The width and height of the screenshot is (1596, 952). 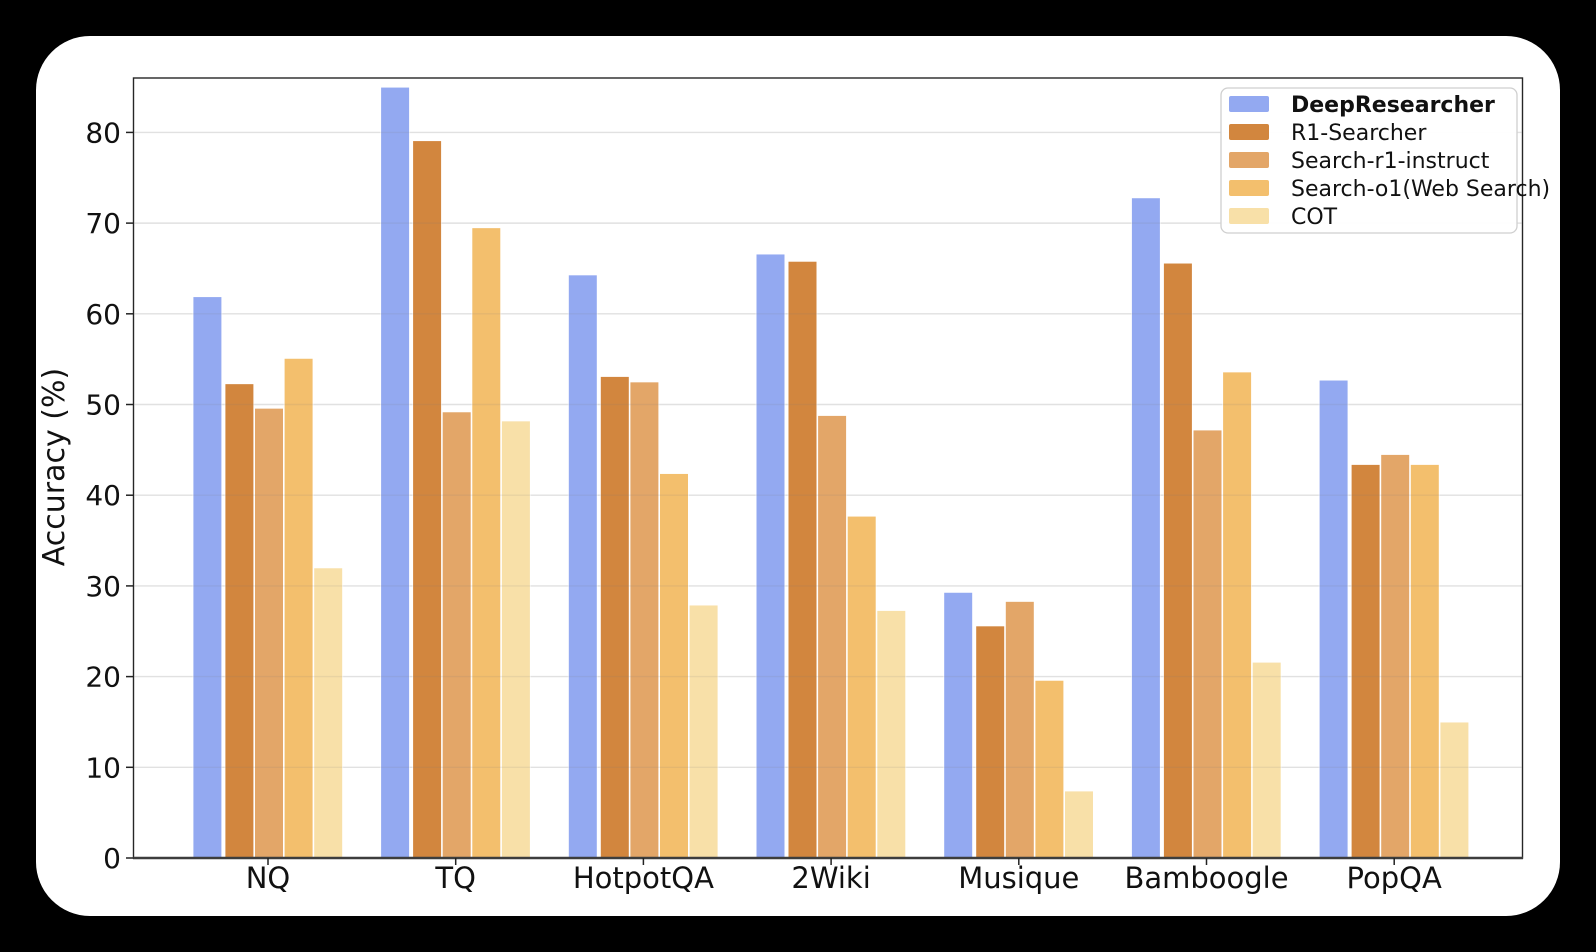 I want to click on bar-DeepResearcher-PopQA, so click(x=1333, y=619).